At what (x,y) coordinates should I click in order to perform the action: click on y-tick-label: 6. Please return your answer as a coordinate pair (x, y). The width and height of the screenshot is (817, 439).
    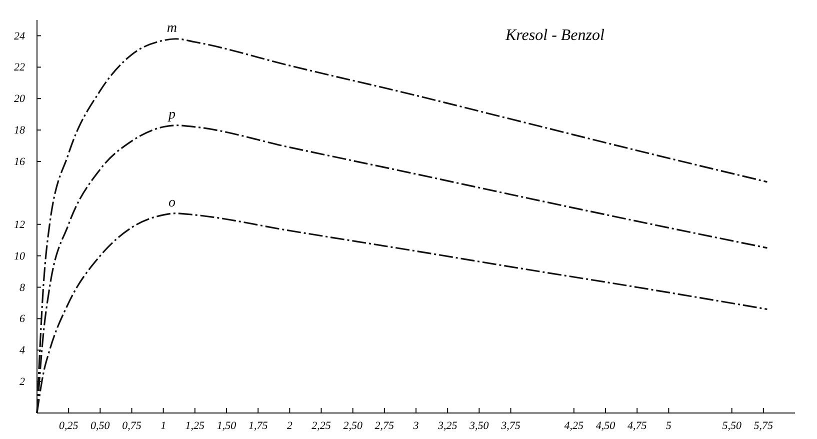
    Looking at the image, I should click on (23, 319).